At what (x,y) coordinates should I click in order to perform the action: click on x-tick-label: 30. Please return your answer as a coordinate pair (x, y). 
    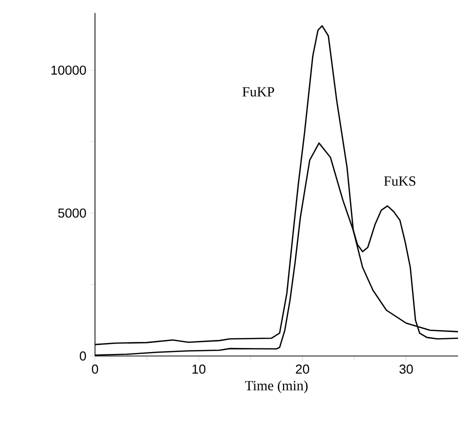
    Looking at the image, I should click on (406, 369).